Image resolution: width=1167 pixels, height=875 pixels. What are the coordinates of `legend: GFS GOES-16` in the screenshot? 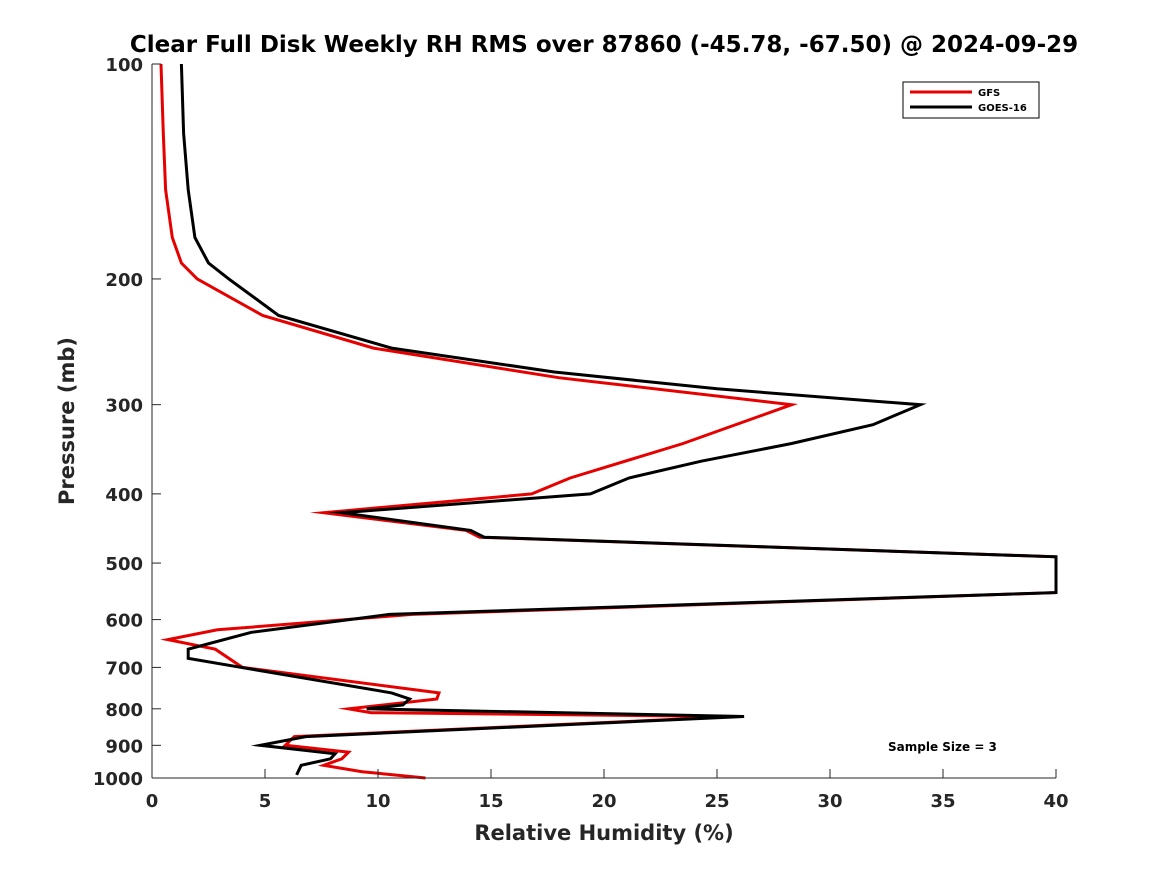 It's located at (971, 100).